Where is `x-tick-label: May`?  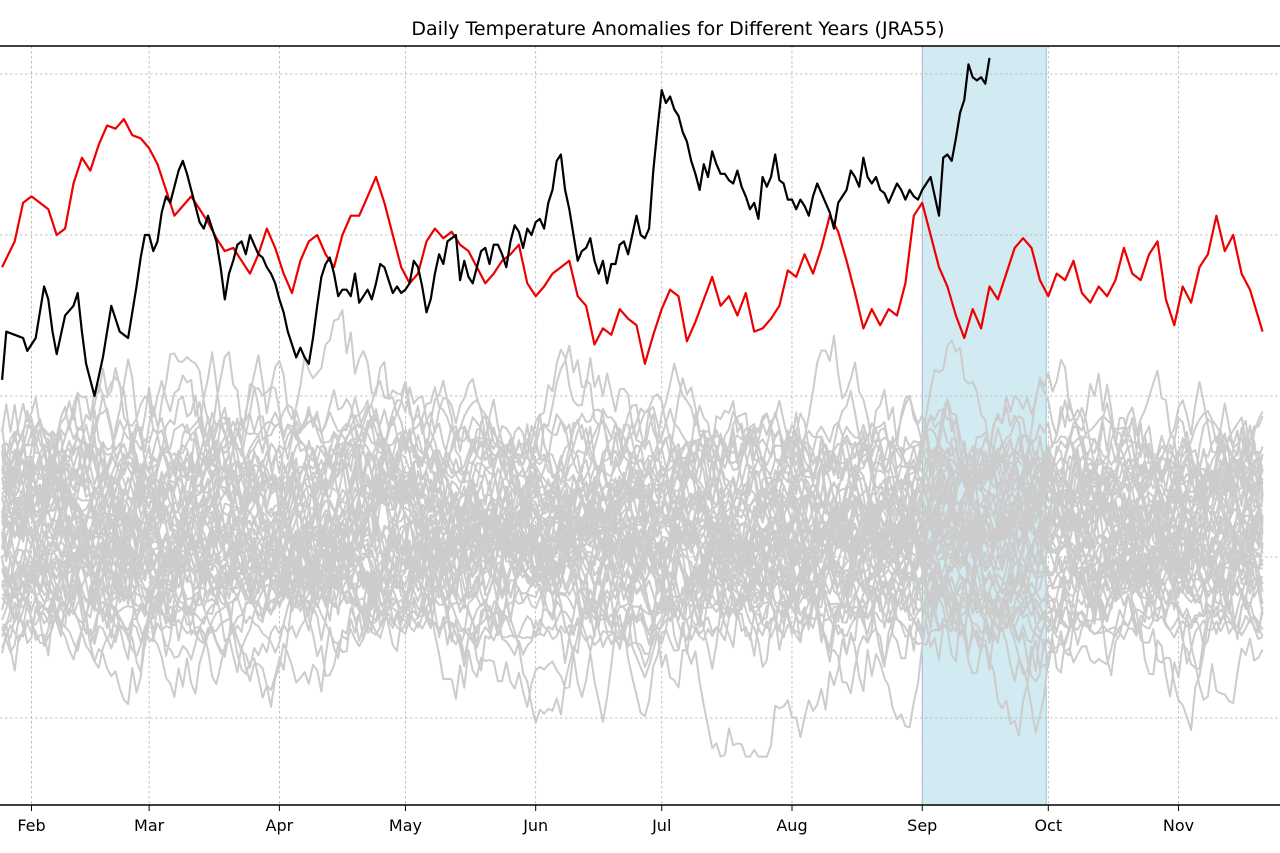 x-tick-label: May is located at coordinates (405, 825).